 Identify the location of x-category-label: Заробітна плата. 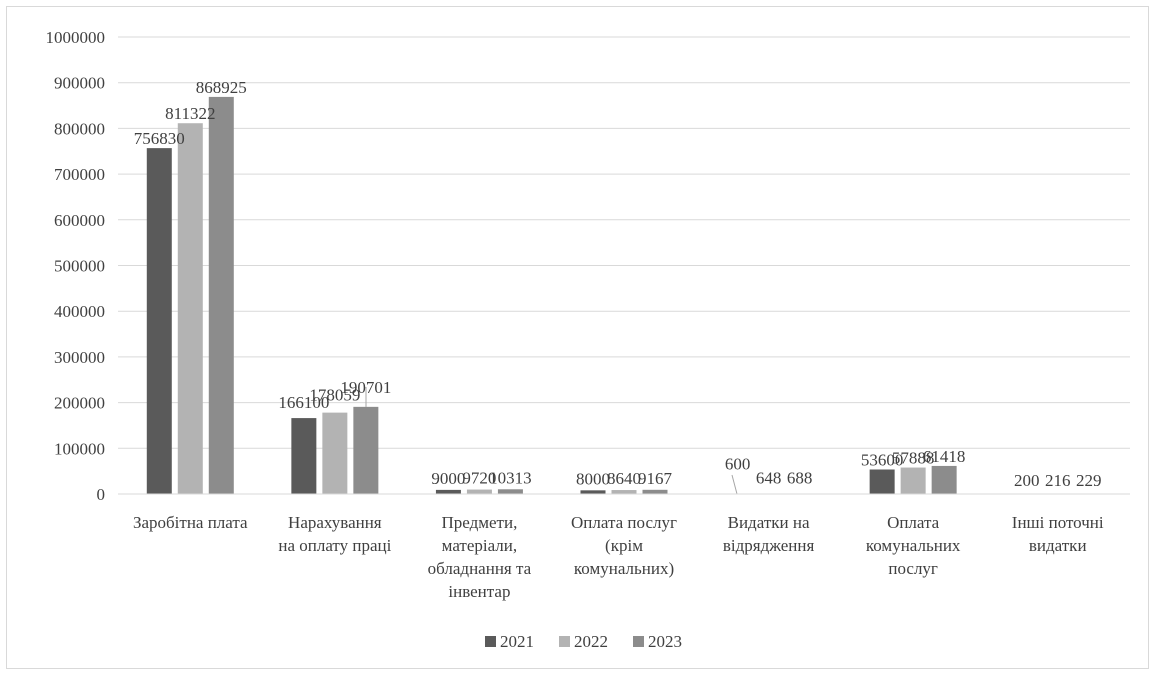
(190, 522).